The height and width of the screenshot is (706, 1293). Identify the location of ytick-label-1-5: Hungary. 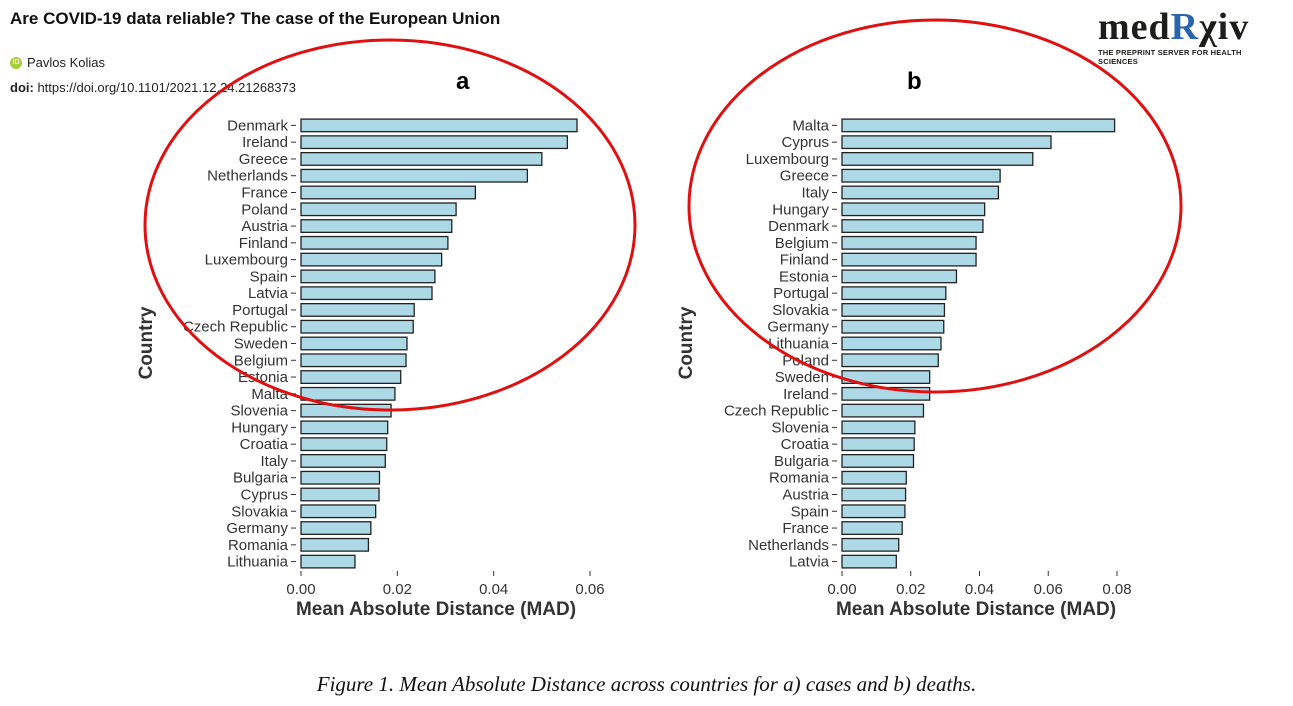
(800, 209).